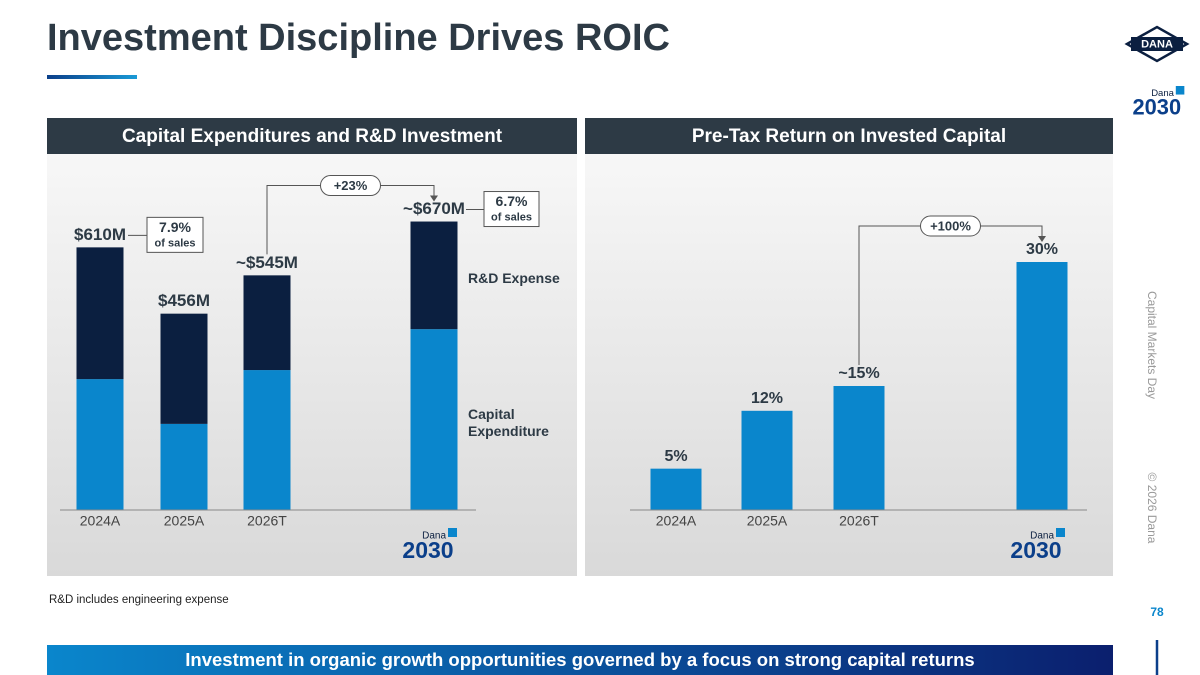  Describe the element at coordinates (139, 600) in the screenshot. I see `footnote: R&D includes engineering expense` at that location.